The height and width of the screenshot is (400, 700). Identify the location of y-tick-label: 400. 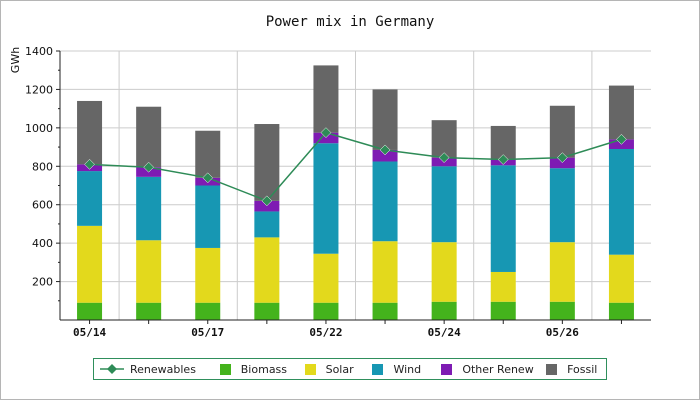
(42, 243).